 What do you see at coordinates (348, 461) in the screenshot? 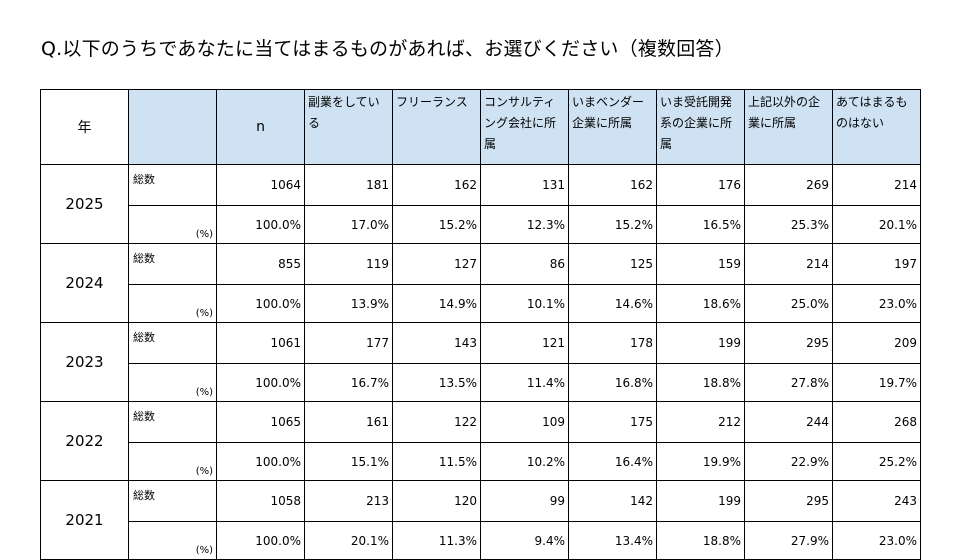
I see `percent-cell: 15.1%` at bounding box center [348, 461].